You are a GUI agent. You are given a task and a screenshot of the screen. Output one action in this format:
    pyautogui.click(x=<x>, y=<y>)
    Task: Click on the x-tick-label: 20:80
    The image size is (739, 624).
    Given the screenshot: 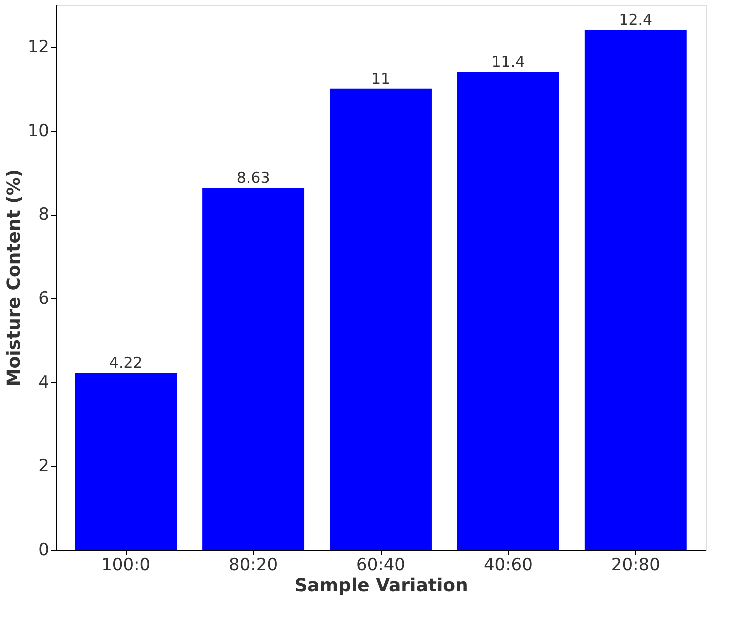 What is the action you would take?
    pyautogui.click(x=635, y=566)
    